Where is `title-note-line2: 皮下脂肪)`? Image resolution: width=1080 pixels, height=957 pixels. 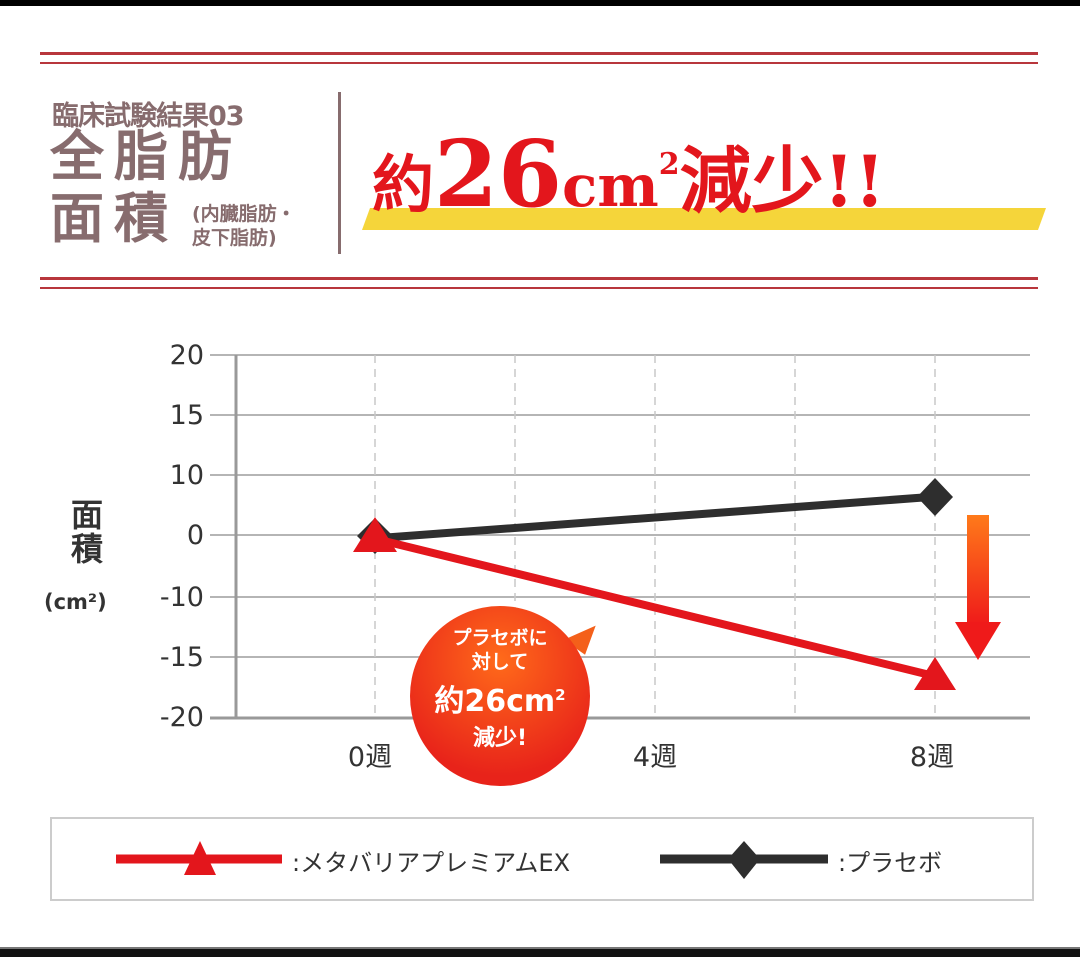
title-note-line2: 皮下脂肪) is located at coordinates (234, 238).